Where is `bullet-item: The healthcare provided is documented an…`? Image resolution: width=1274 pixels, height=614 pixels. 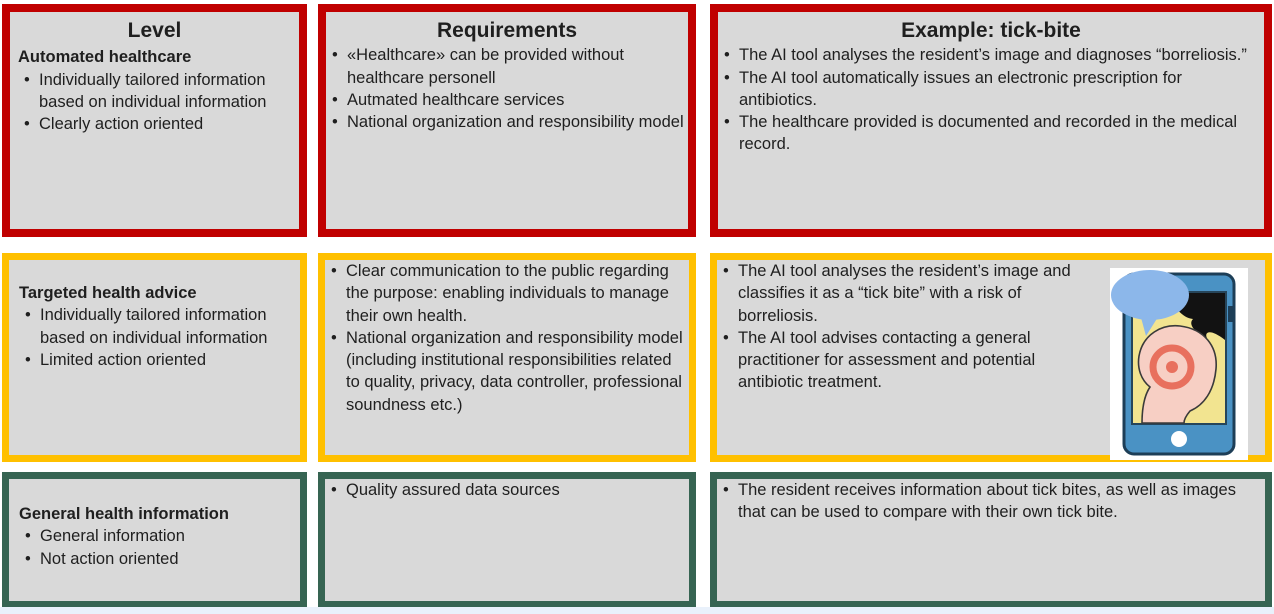 bullet-item: The healthcare provided is documented an… is located at coordinates (991, 133).